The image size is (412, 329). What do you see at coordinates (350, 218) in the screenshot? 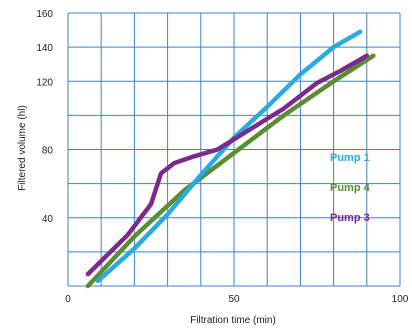
I see `legend-label-pump-3: Pump 3` at bounding box center [350, 218].